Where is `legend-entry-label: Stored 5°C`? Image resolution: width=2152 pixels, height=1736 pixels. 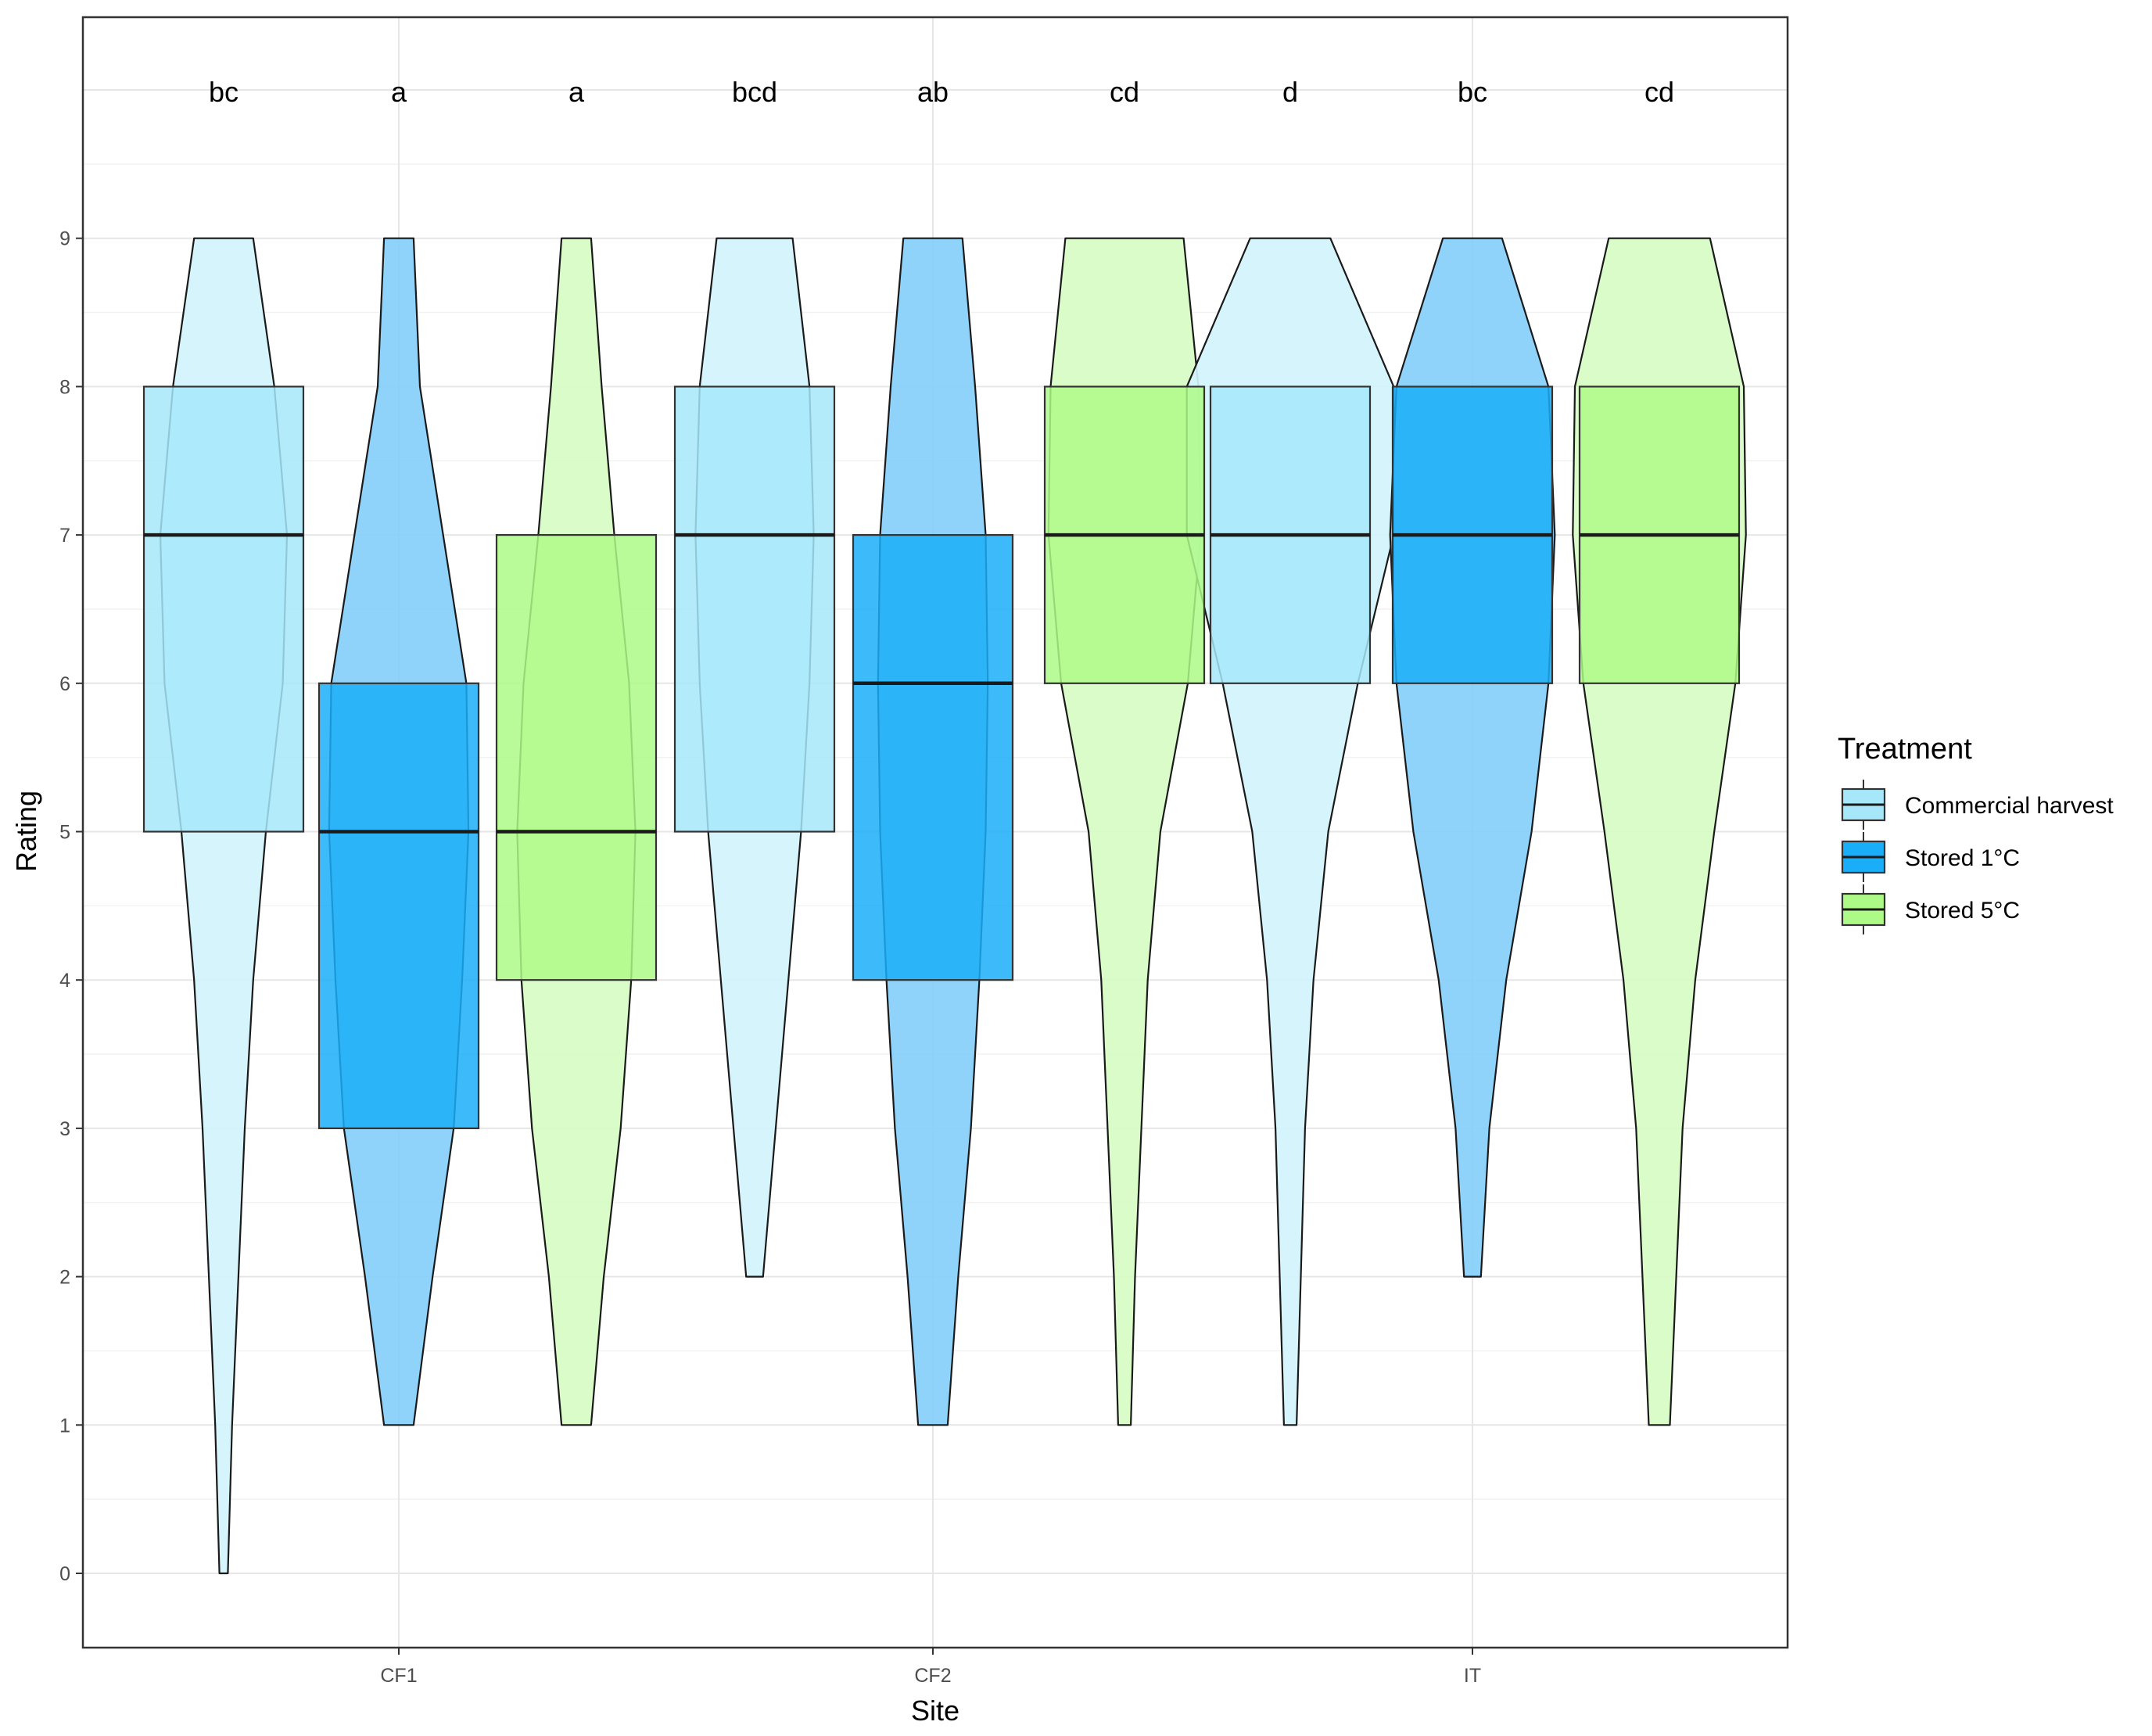
legend-entry-label: Stored 5°C is located at coordinates (1962, 911).